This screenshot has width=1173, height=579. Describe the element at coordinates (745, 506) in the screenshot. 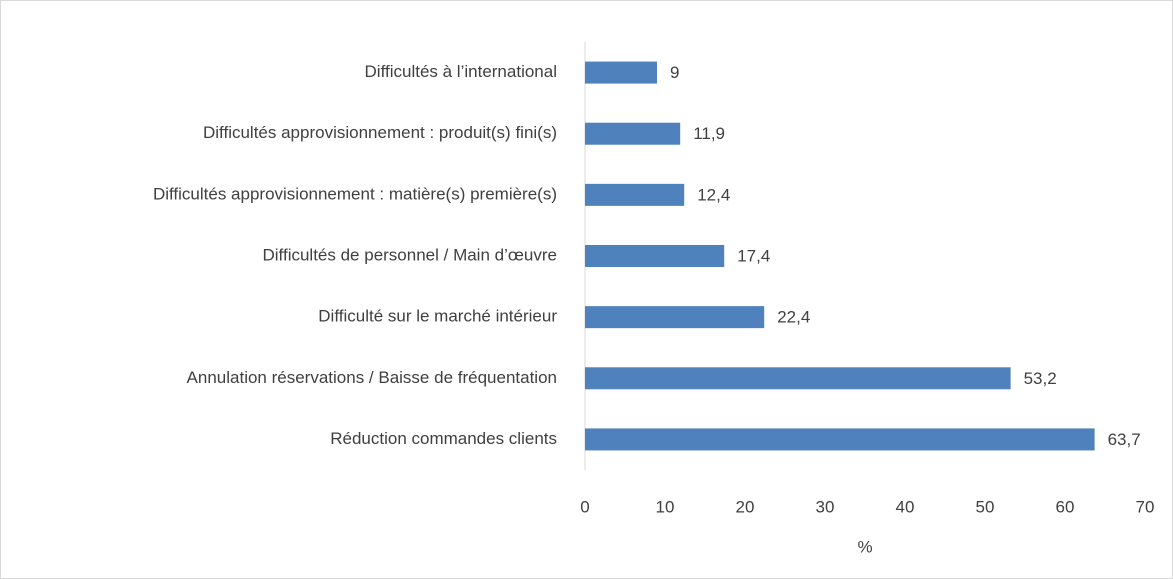

I see `x-tick-label: 20` at that location.